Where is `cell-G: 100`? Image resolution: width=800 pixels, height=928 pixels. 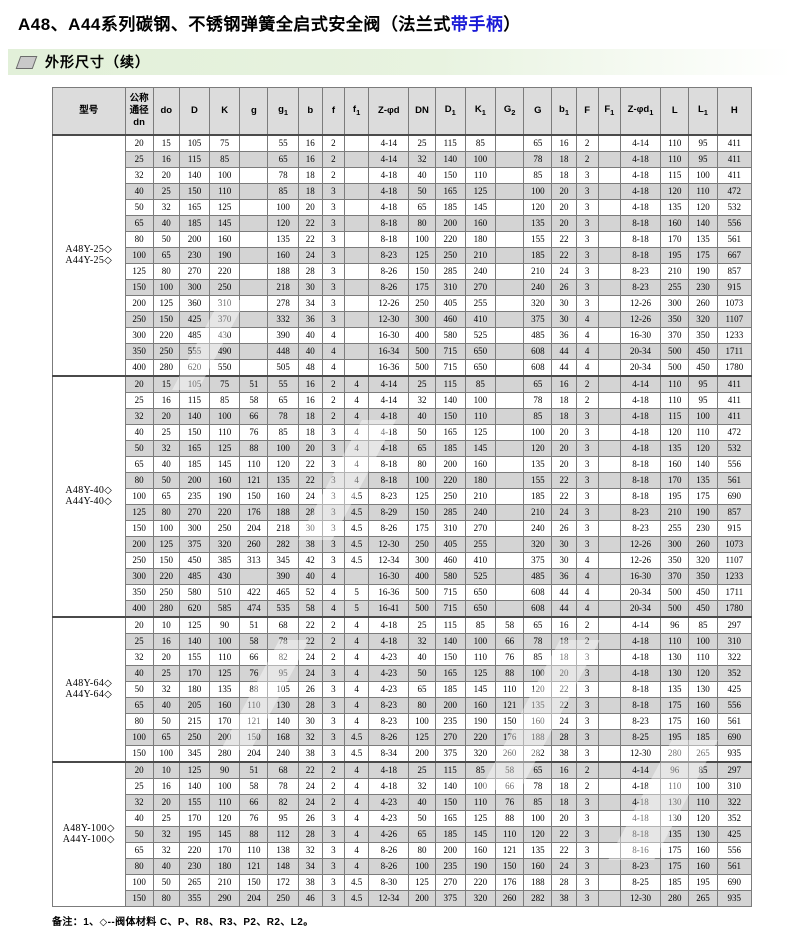 cell-G: 100 is located at coordinates (538, 191).